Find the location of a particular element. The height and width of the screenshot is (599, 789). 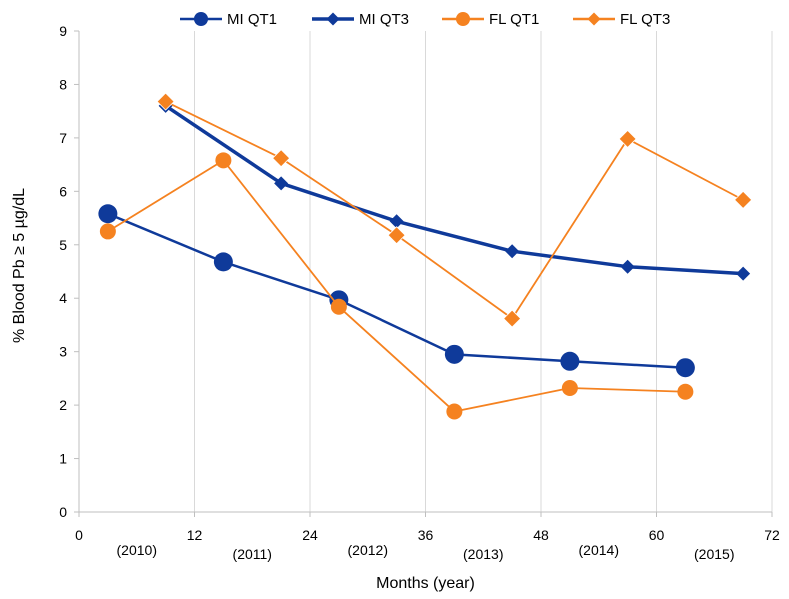

legend-item: MI QT3 is located at coordinates (360, 19).